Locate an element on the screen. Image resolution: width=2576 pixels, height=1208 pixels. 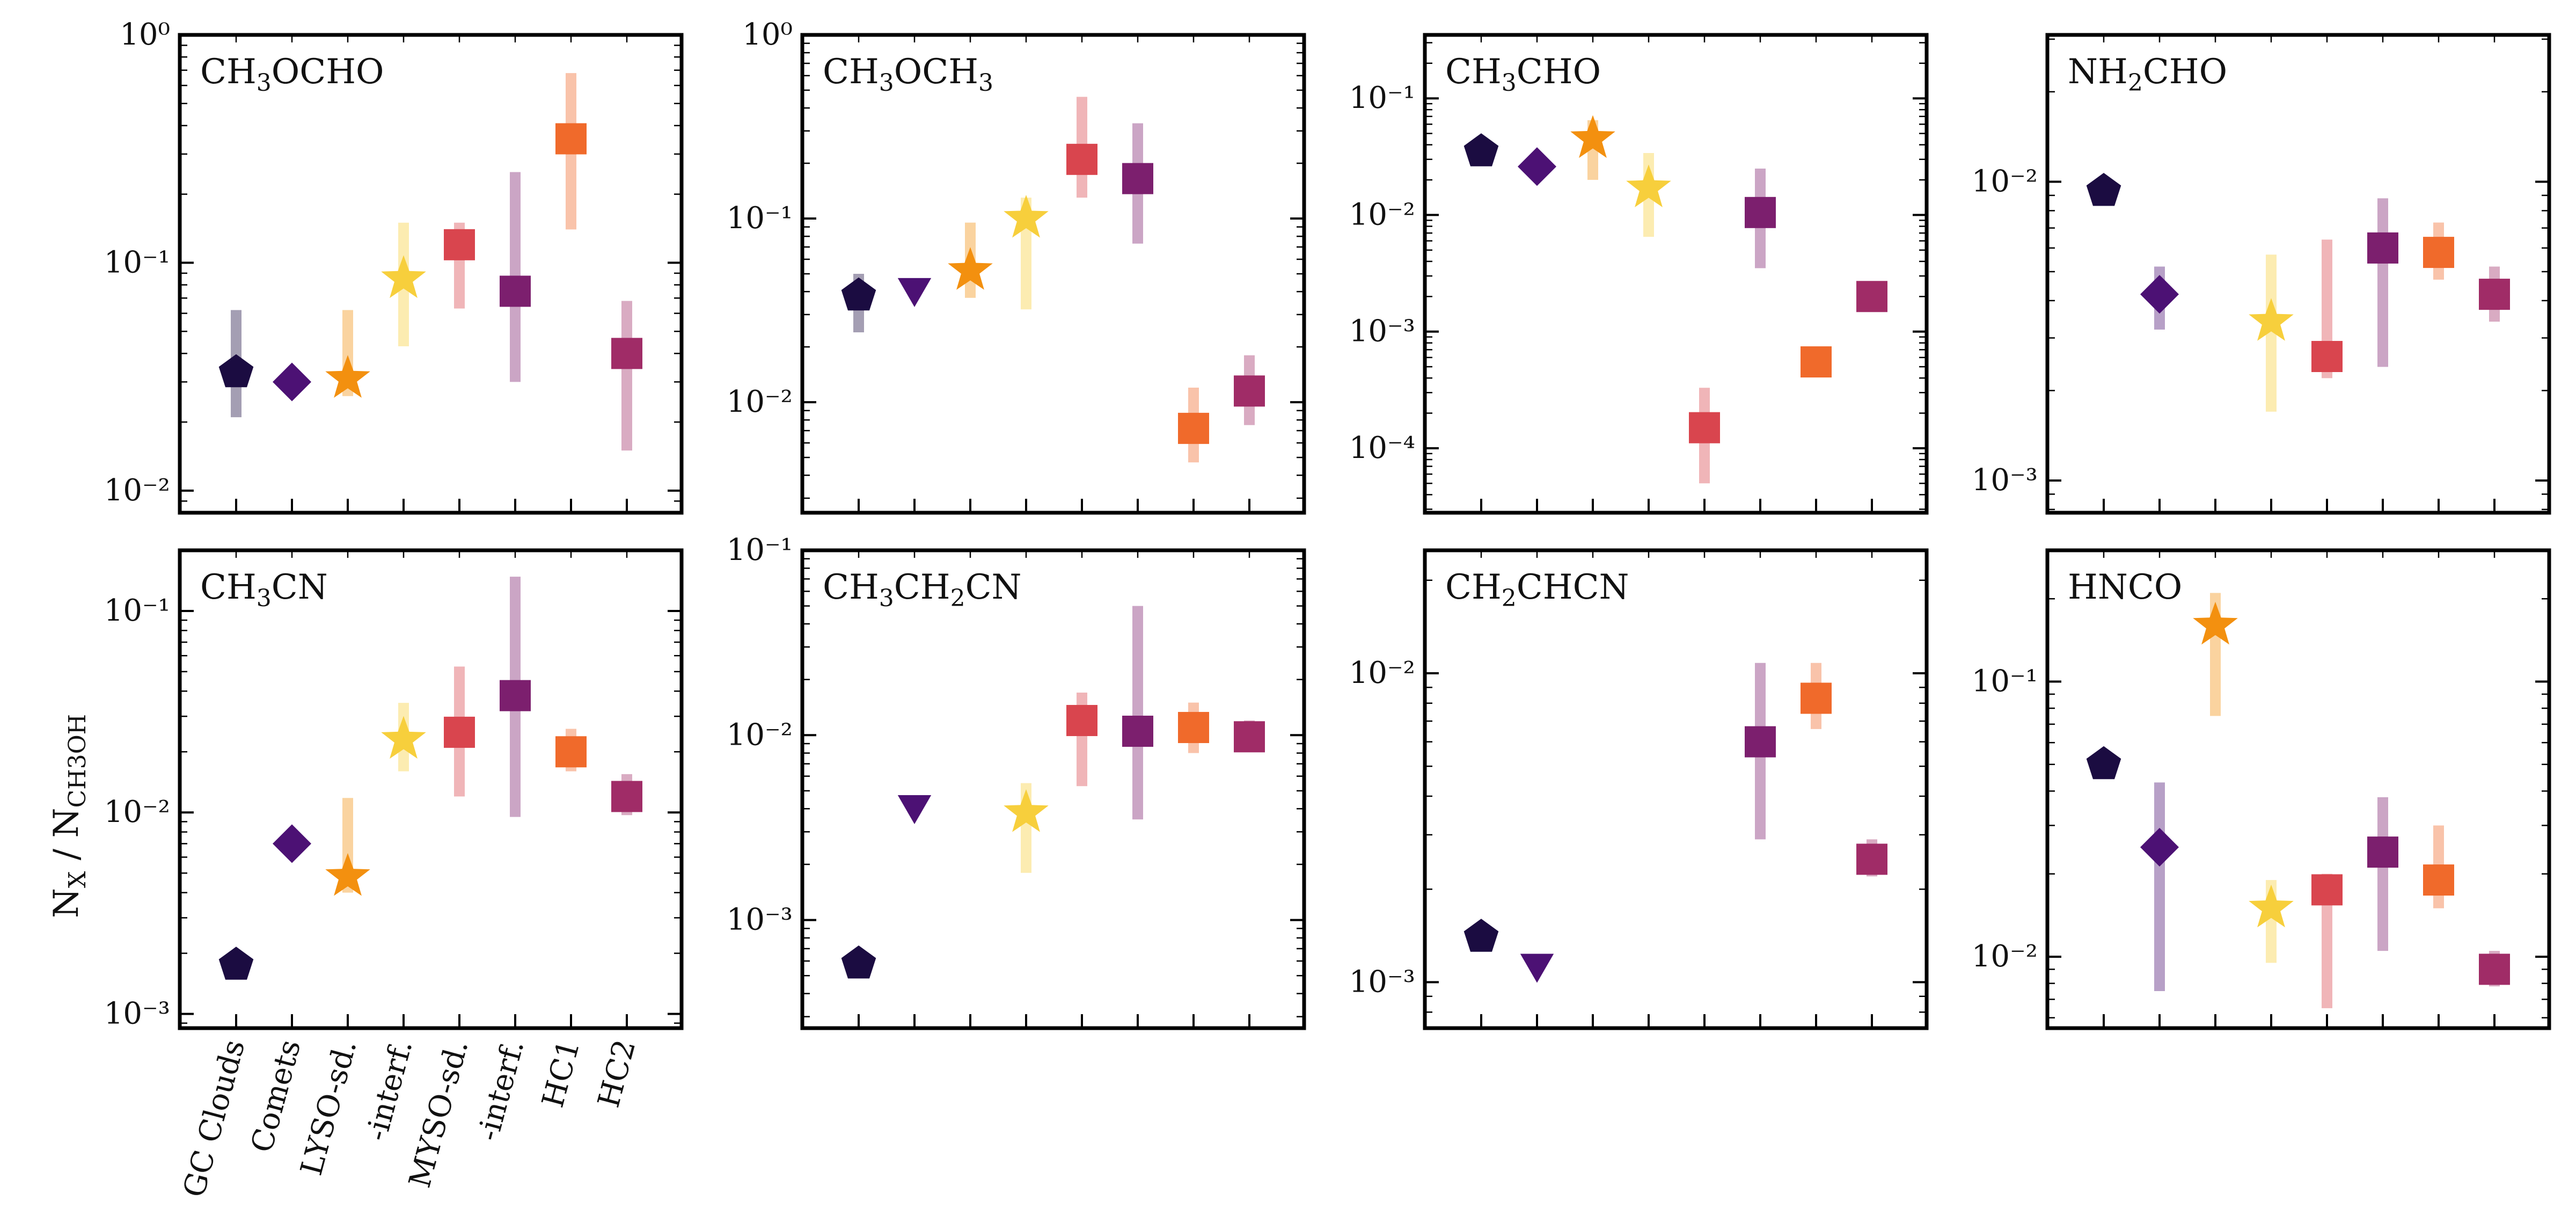
panel-title: CH3OCH3 is located at coordinates (908, 74).